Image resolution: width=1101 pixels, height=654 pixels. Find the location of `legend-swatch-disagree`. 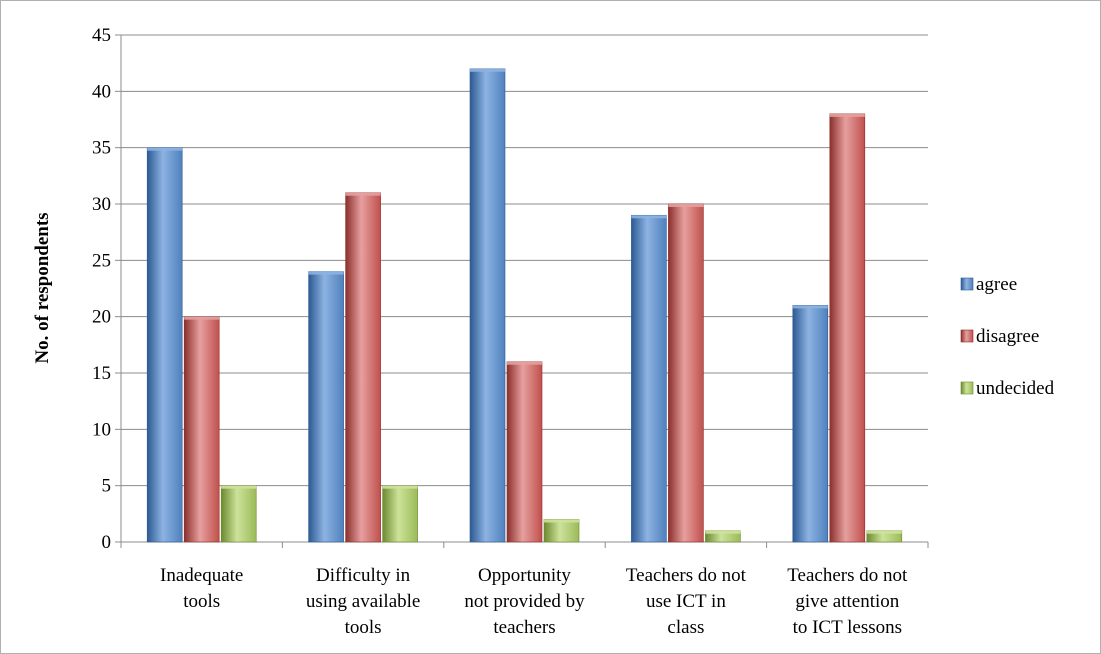

legend-swatch-disagree is located at coordinates (967, 336).